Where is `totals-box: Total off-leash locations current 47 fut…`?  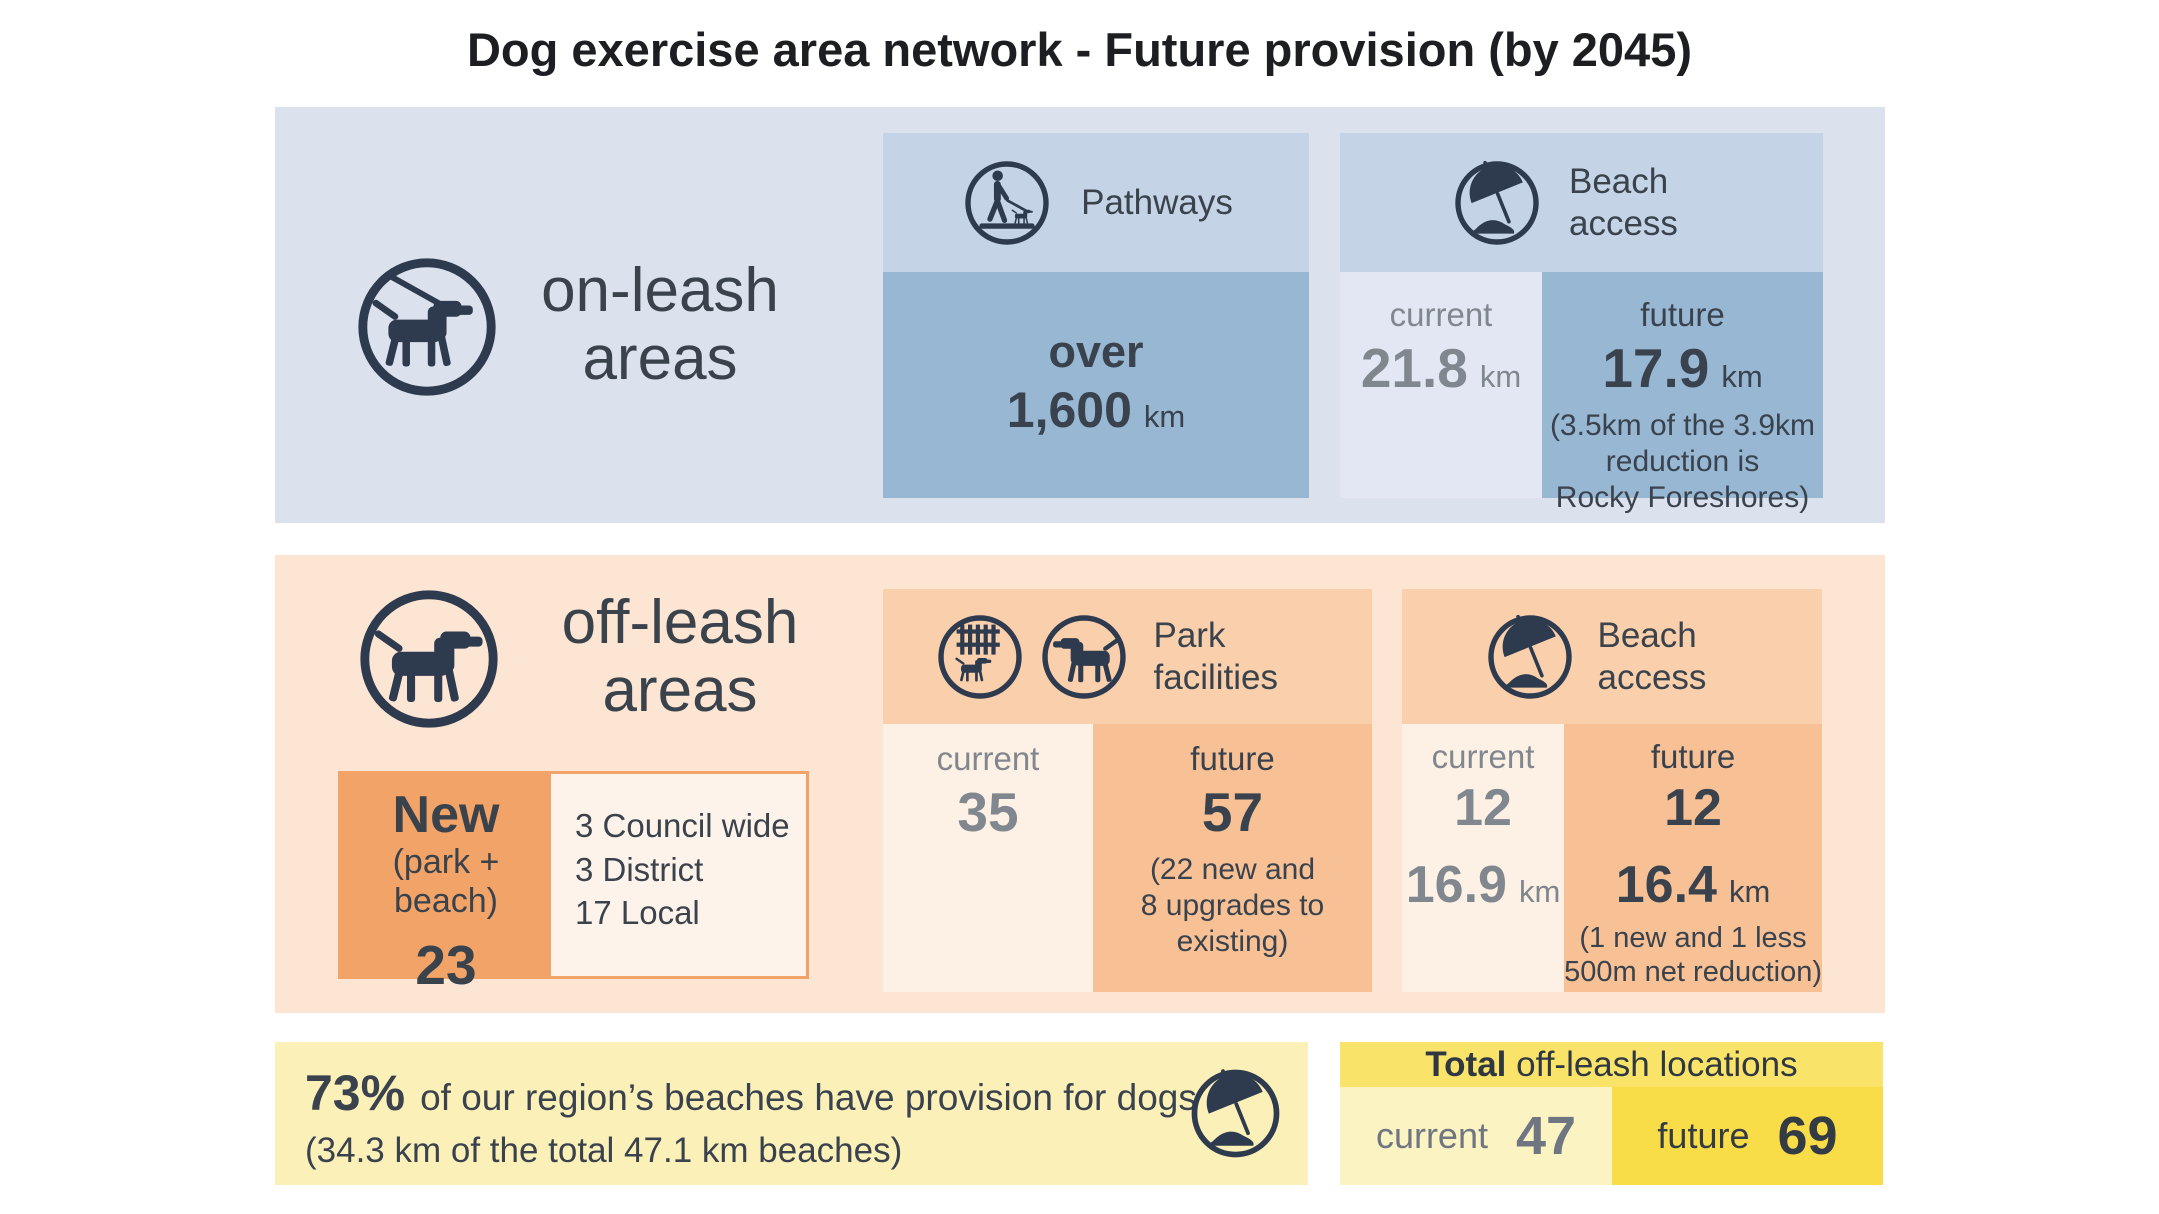
totals-box: Total off-leash locations current 47 fut… is located at coordinates (1611, 1113).